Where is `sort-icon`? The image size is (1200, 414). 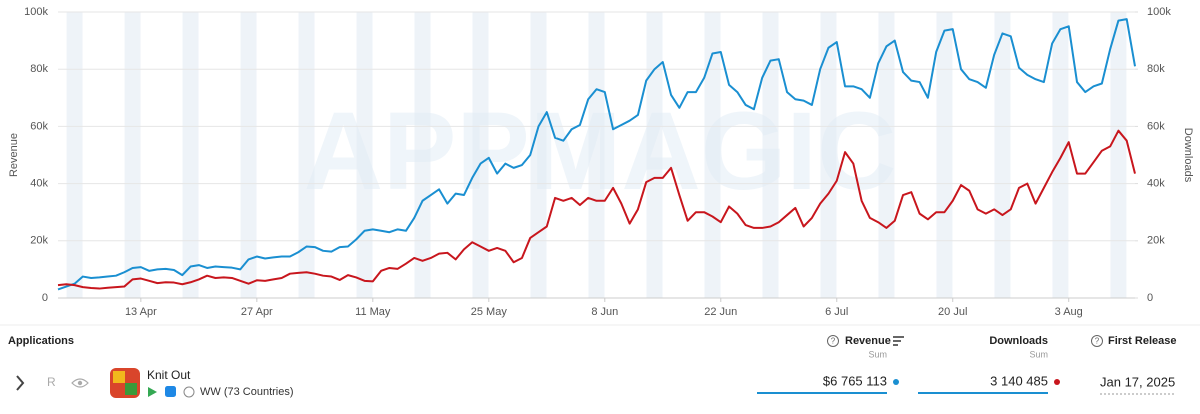
sort-icon is located at coordinates (898, 341).